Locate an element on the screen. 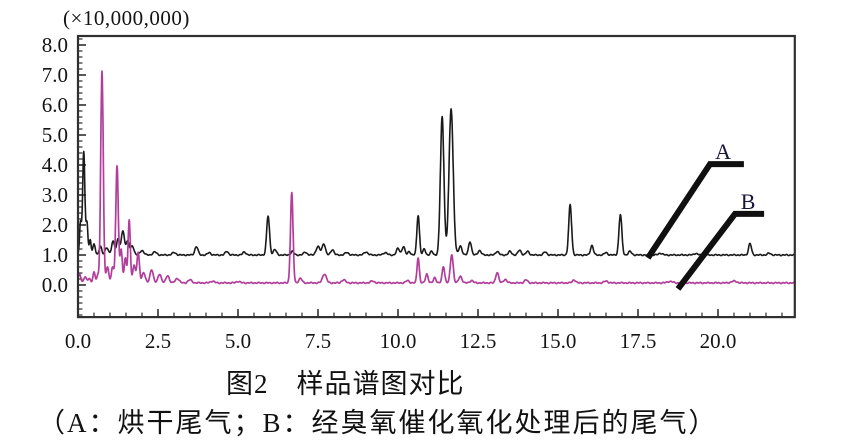 The image size is (858, 448). x-tick-label: 15.0 is located at coordinates (558, 341).